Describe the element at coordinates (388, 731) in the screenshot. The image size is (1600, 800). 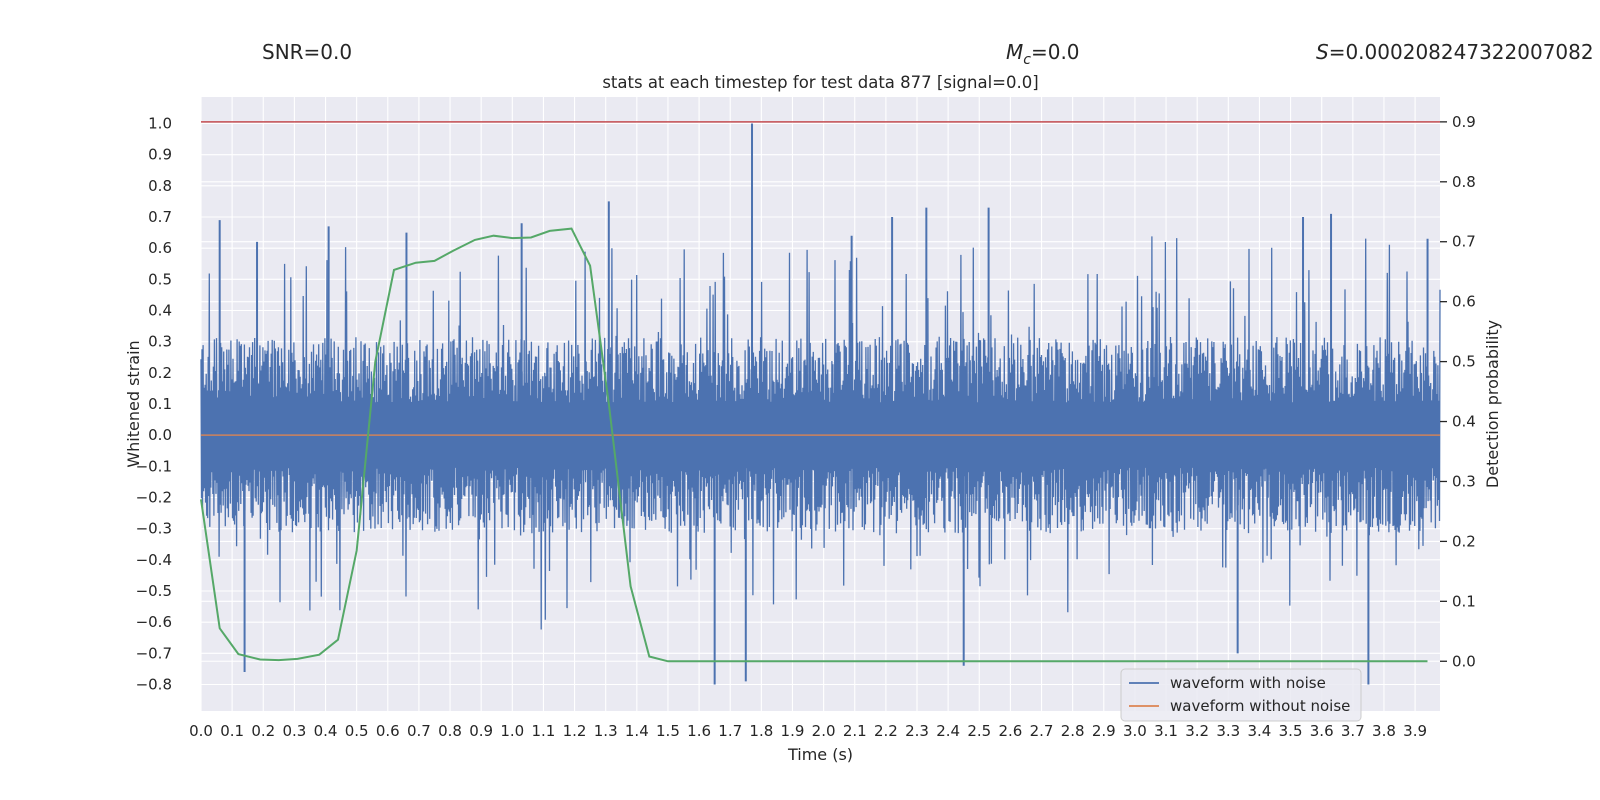
I see `x-tick-label: 0.6` at that location.